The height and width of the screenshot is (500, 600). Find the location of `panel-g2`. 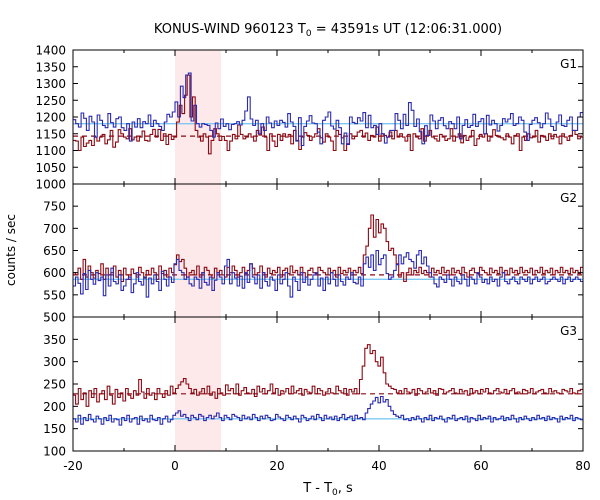

panel-g2 is located at coordinates (328, 256).